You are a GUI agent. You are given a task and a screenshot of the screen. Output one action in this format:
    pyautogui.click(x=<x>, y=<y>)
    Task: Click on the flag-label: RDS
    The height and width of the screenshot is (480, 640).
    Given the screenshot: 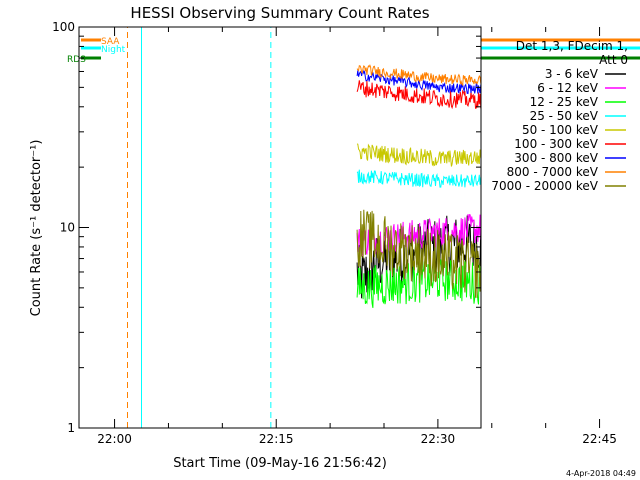 What is the action you would take?
    pyautogui.click(x=76, y=60)
    